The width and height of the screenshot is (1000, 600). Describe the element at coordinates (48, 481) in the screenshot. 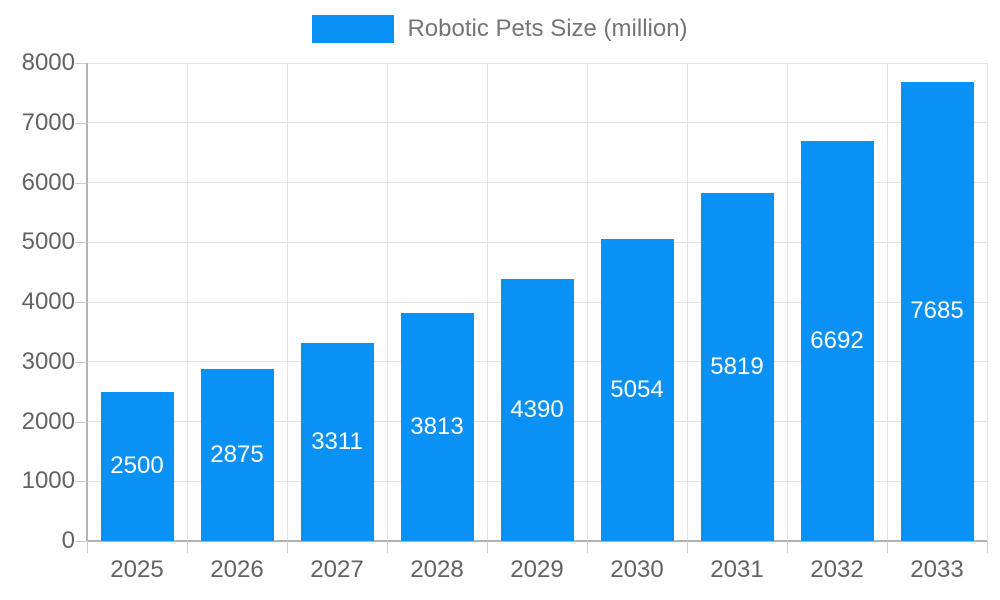

I see `y-axis-tick-label: 1000` at that location.